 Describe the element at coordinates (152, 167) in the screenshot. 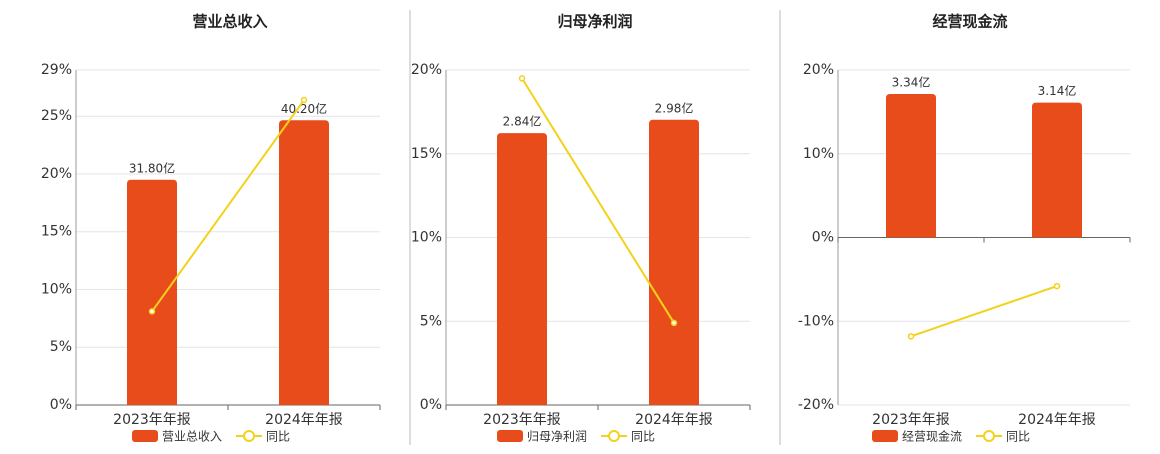

I see `data-label: 31.80亿` at that location.